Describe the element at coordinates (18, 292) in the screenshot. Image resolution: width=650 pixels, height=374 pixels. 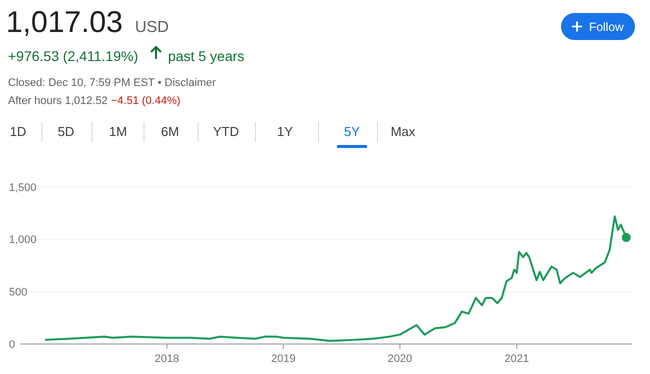
I see `y-tick-label: 500` at that location.